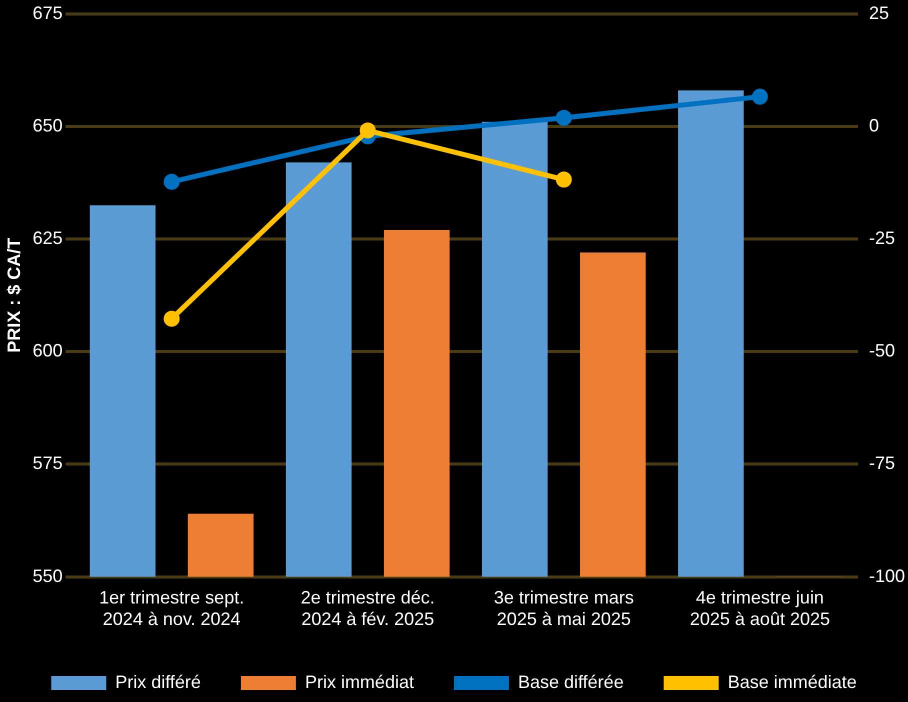 The height and width of the screenshot is (702, 908). What do you see at coordinates (158, 682) in the screenshot?
I see `legend-label: Prix différé` at bounding box center [158, 682].